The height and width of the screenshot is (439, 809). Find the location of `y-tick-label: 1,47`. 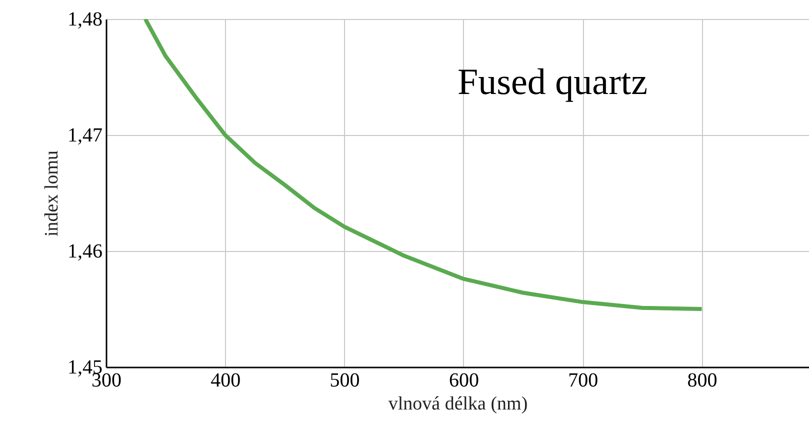

y-tick-label: 1,47 is located at coordinates (85, 135).